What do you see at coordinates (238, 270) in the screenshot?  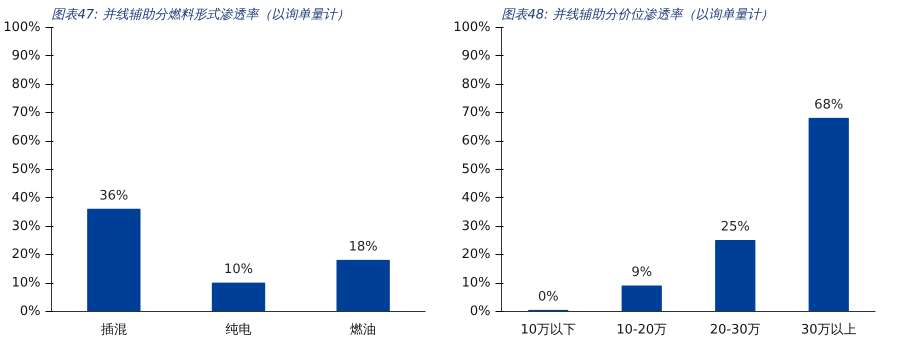 I see `data-label: 10%` at bounding box center [238, 270].